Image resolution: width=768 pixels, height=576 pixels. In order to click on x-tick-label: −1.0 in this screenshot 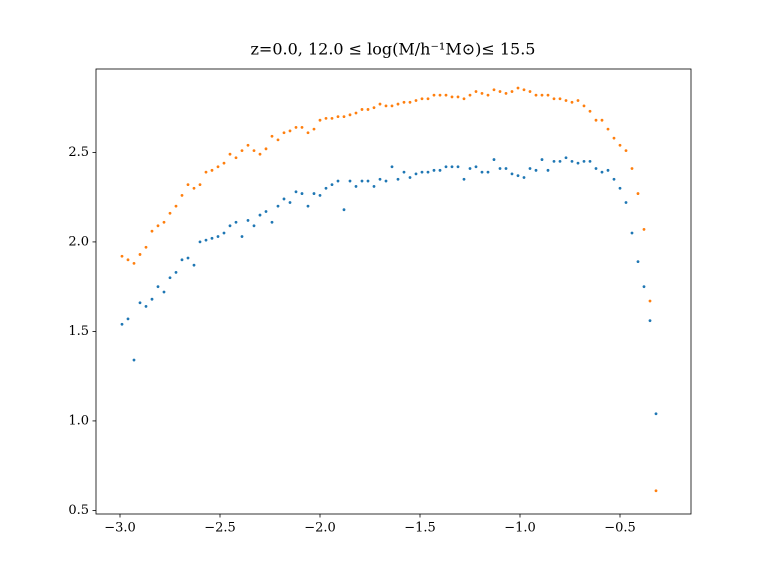, I will do `click(520, 528)`.